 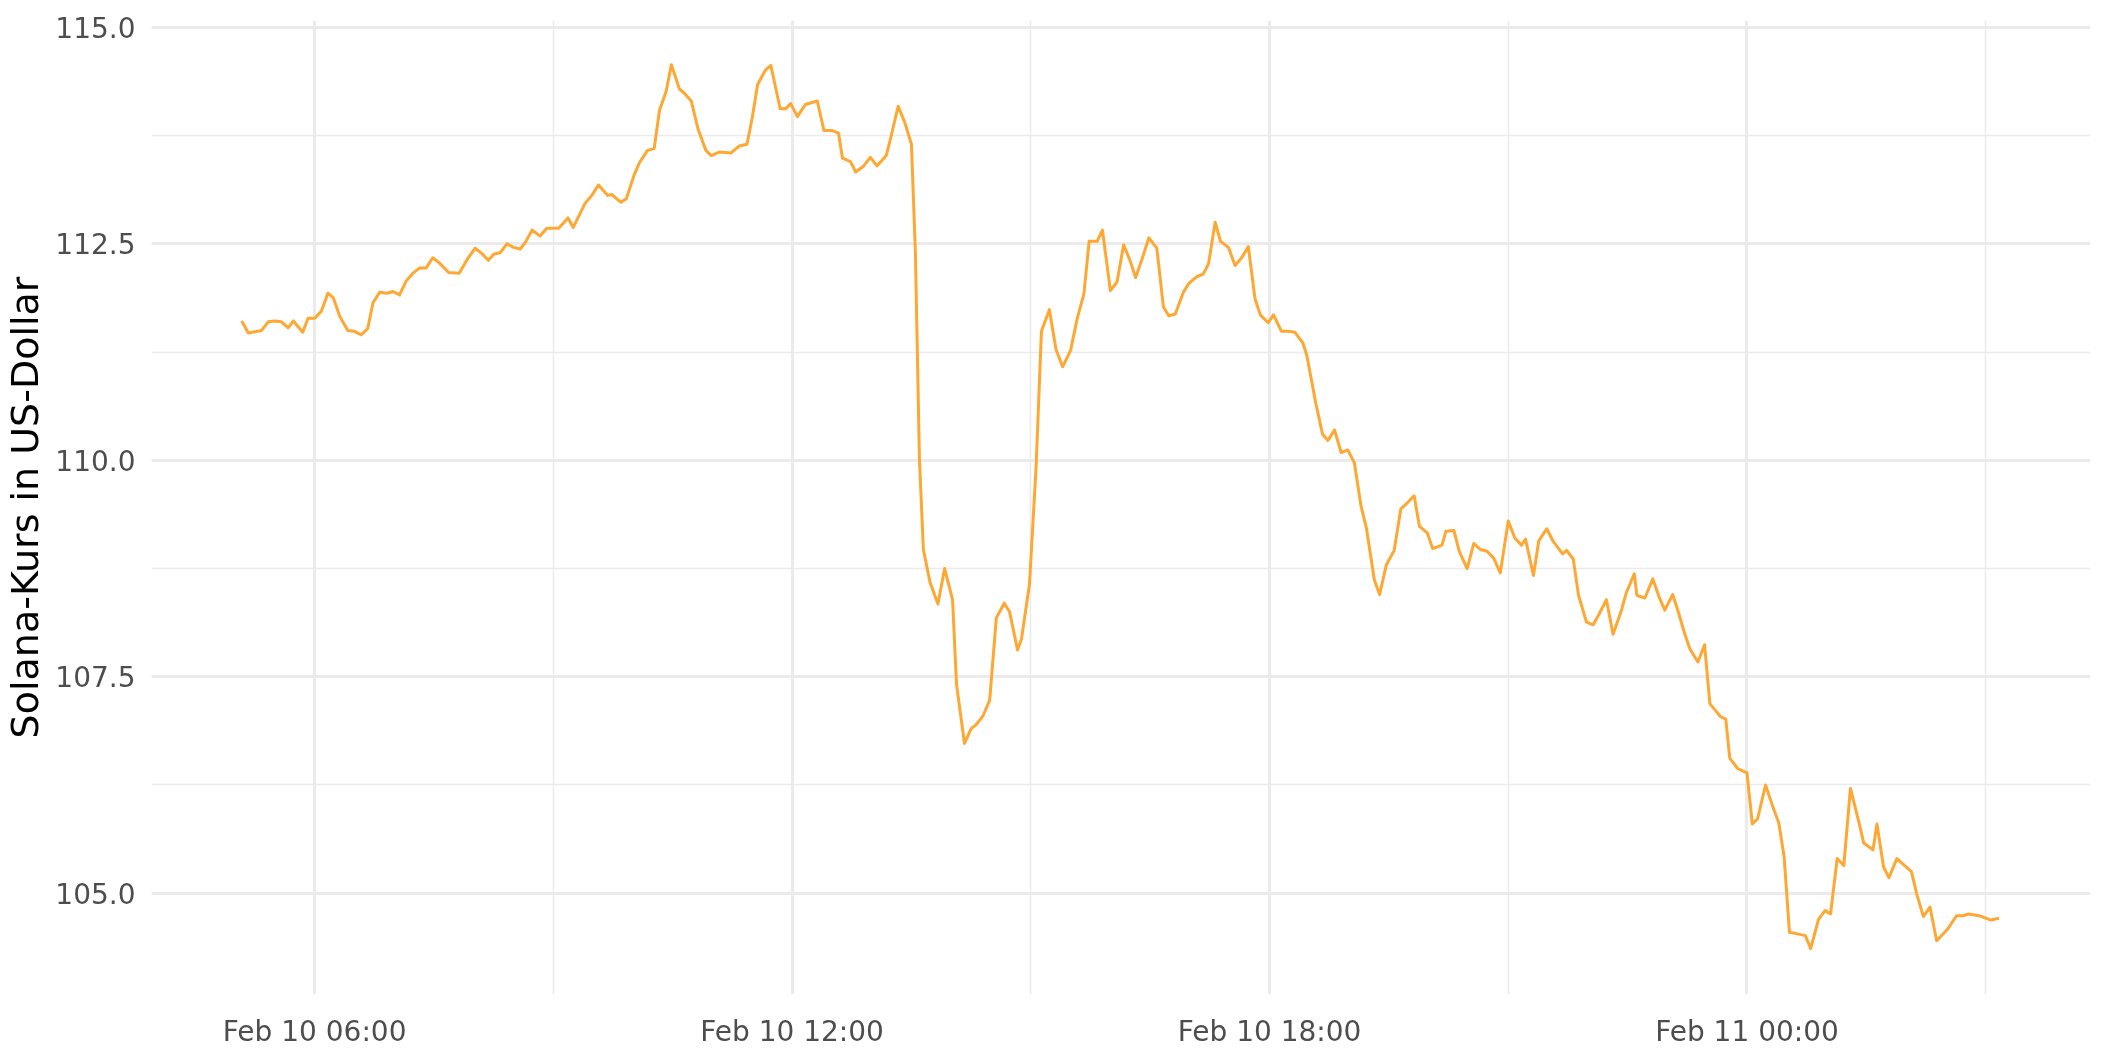 What do you see at coordinates (95, 245) in the screenshot?
I see `y-tick-label: 112.5` at bounding box center [95, 245].